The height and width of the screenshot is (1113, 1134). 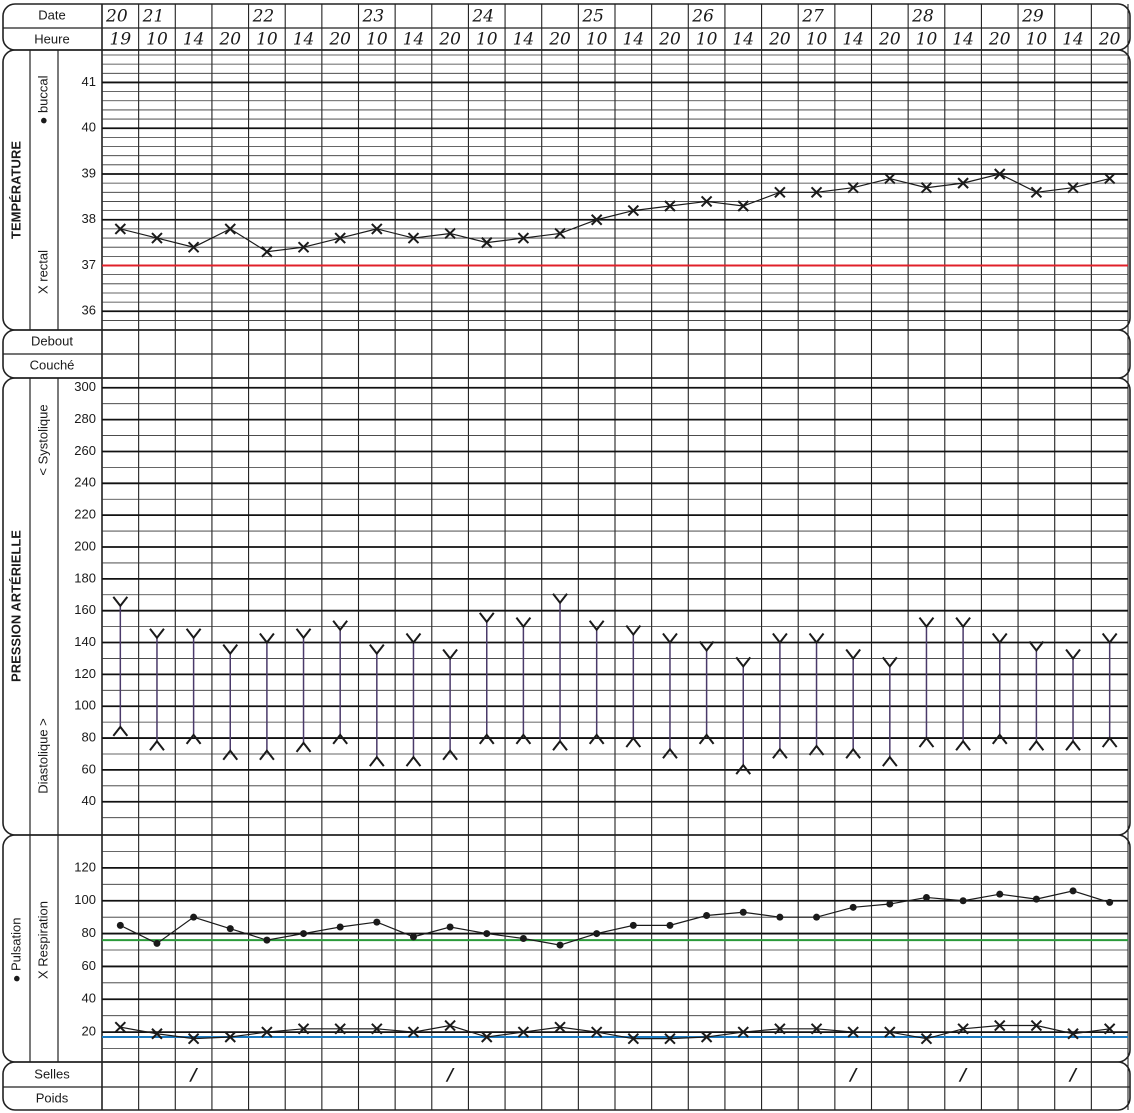 I want to click on legend-label: ● buccal, so click(x=42, y=99).